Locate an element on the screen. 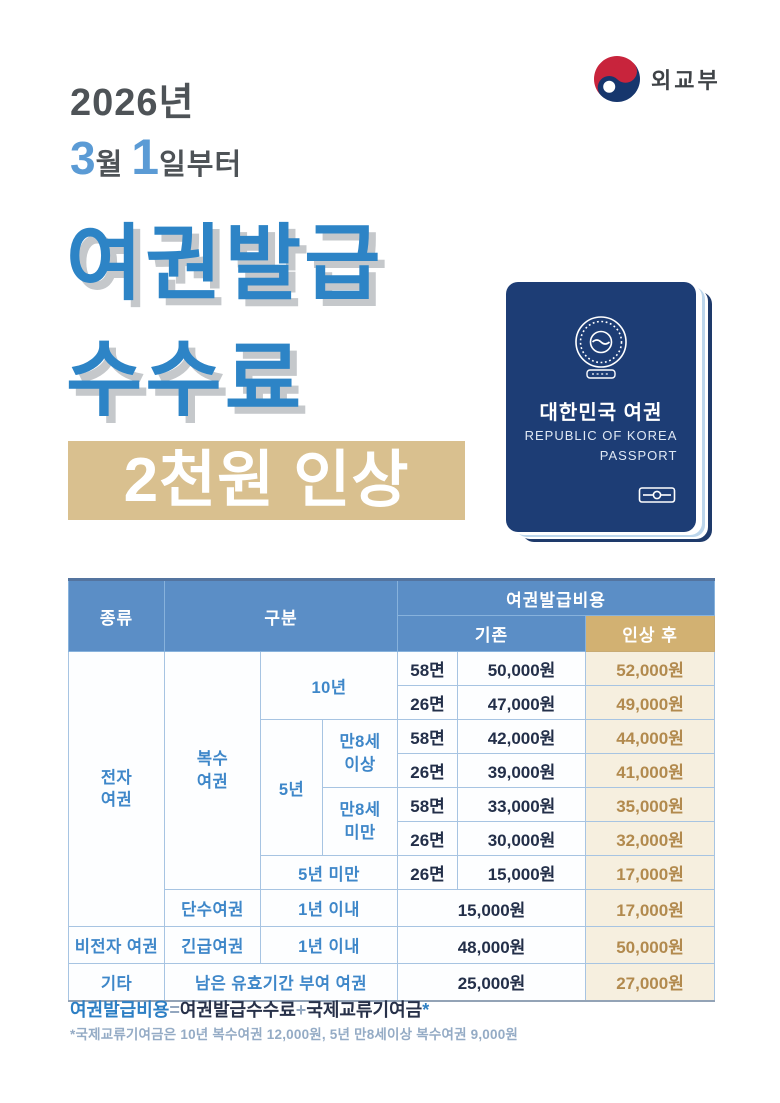 The height and width of the screenshot is (1103, 780). cell-existing-fee: 39,000원 is located at coordinates (522, 770).